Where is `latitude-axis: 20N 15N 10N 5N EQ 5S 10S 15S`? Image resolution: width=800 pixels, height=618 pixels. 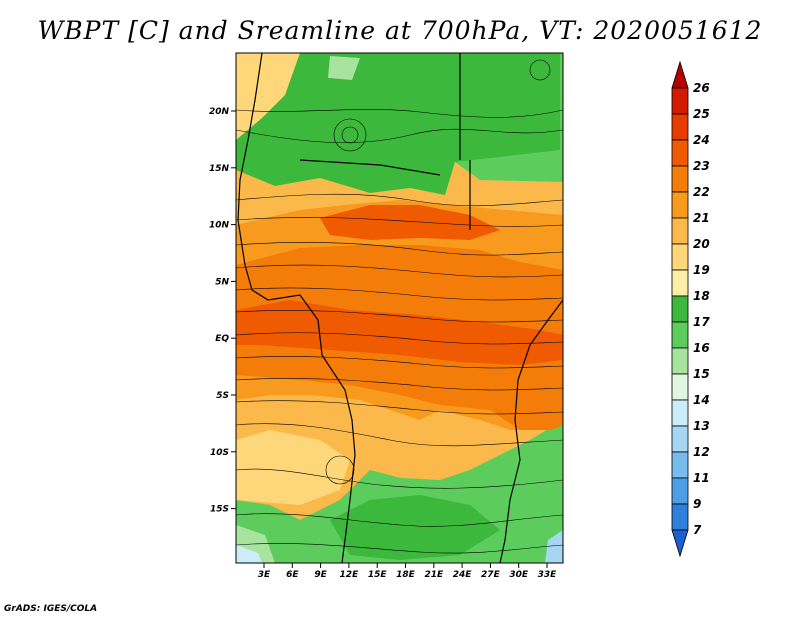
latitude-axis: 20N 15N 10N 5N EQ 5S 10S 15S is located at coordinates (222, 311).